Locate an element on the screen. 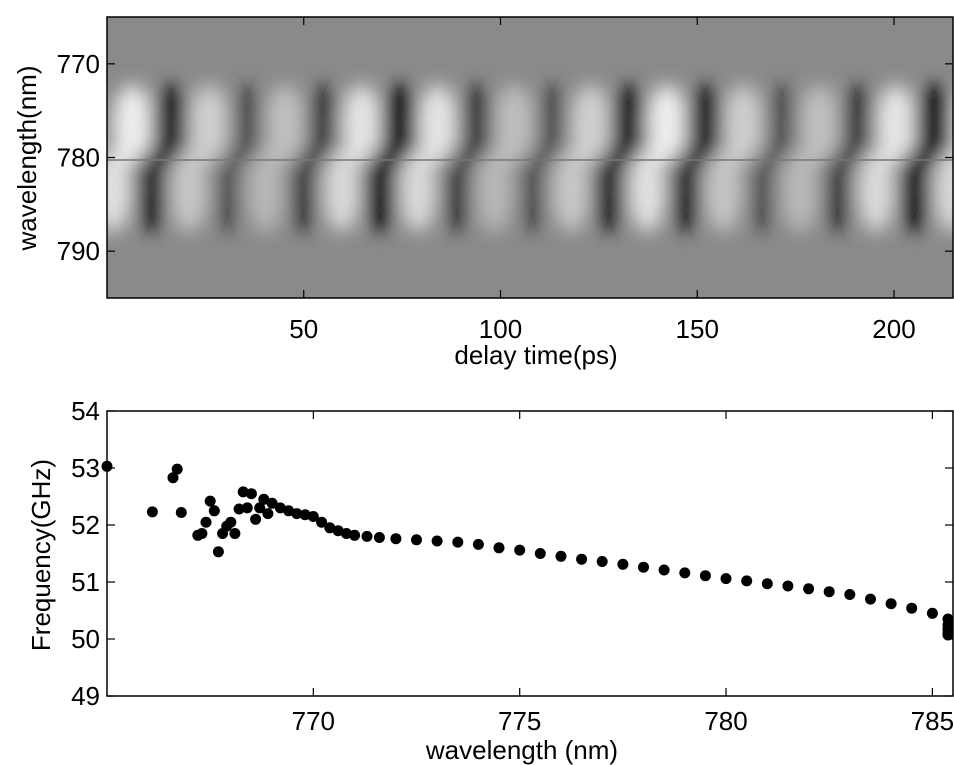 This screenshot has width=954, height=765. heatmap-x-tick-label: 200 is located at coordinates (893, 329).